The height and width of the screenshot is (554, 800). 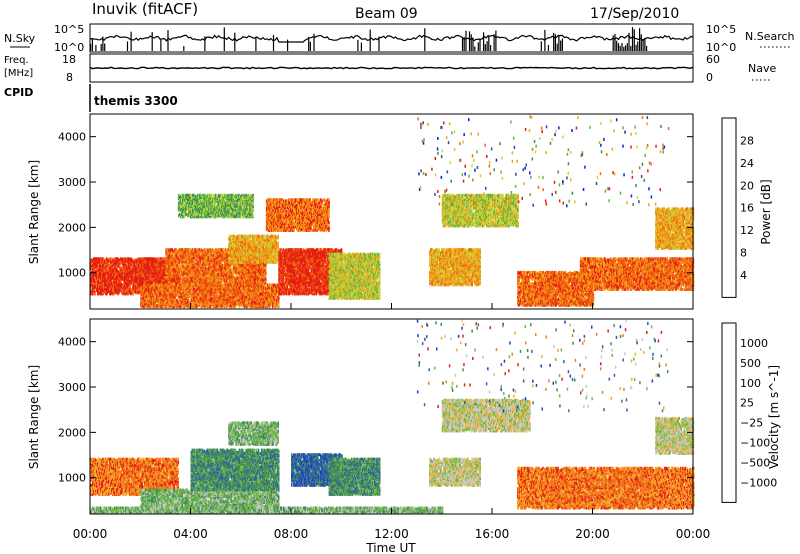 I want to click on nave-tick-top: 60, so click(x=713, y=59).